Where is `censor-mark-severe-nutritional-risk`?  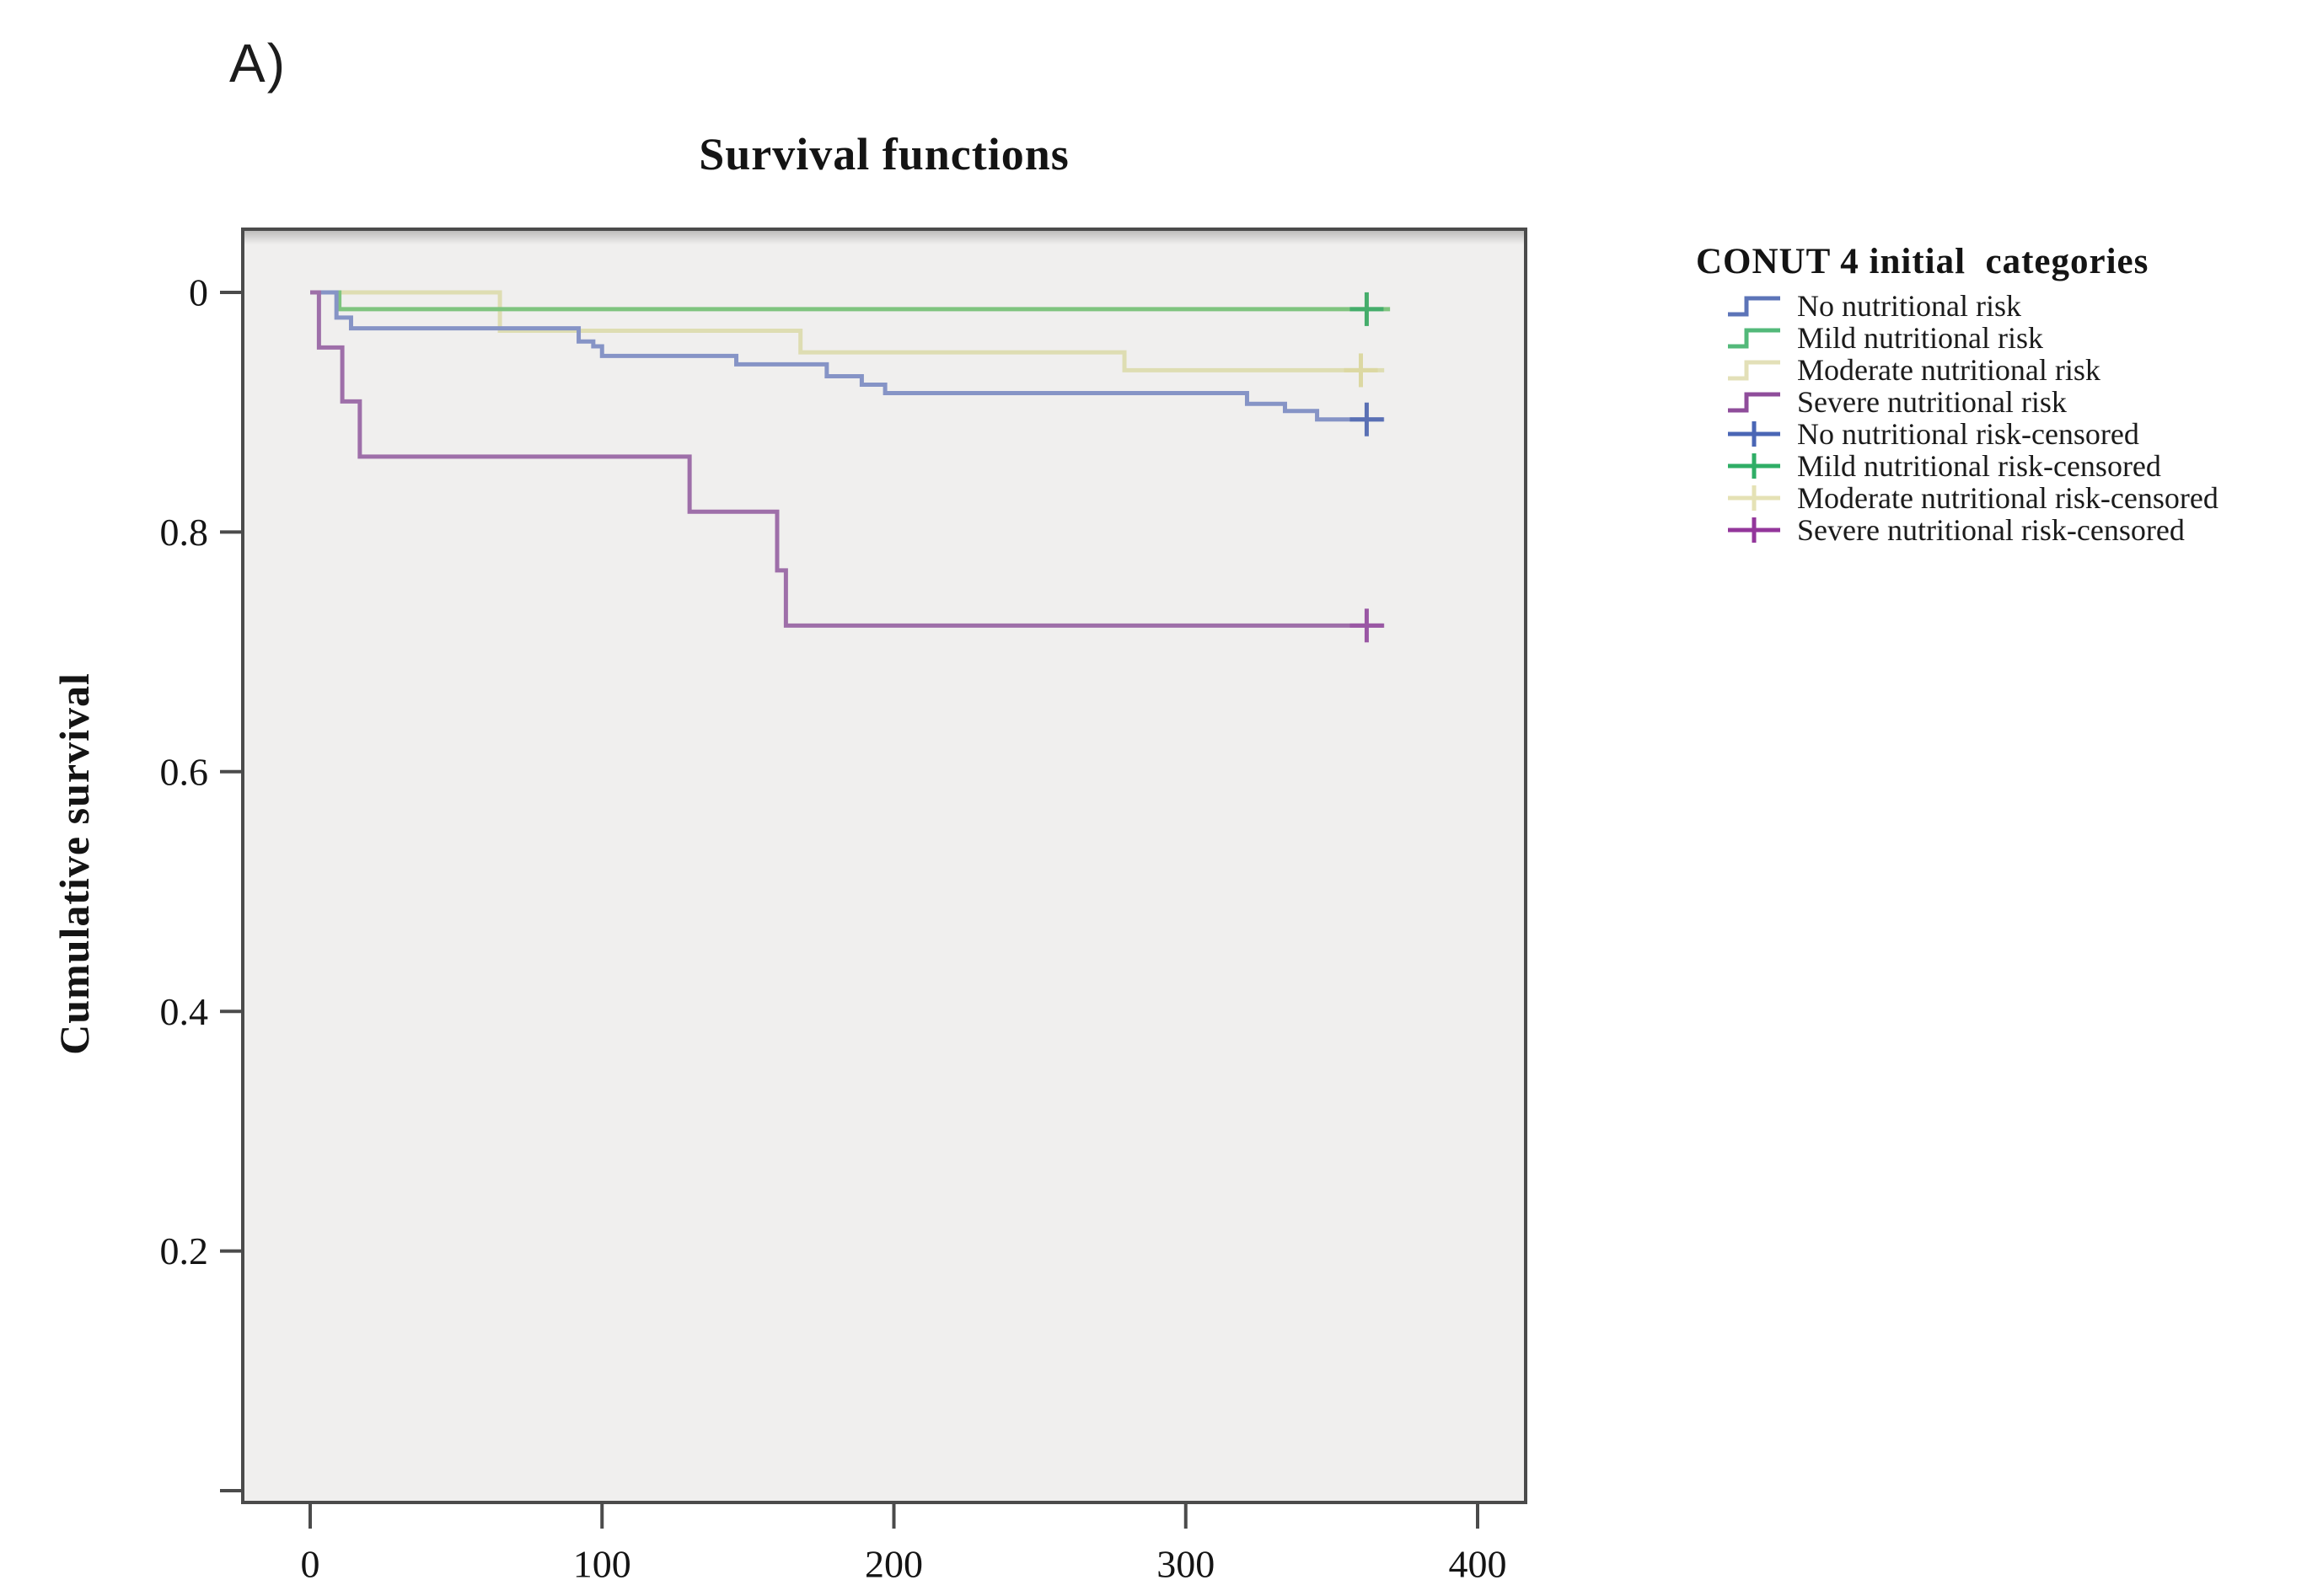
censor-mark-severe-nutritional-risk is located at coordinates (1366, 626).